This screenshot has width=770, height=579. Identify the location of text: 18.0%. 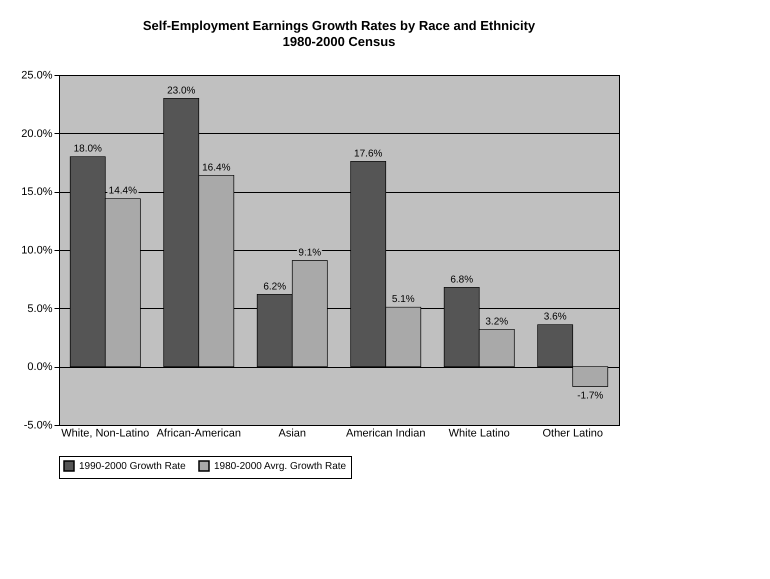
(88, 149).